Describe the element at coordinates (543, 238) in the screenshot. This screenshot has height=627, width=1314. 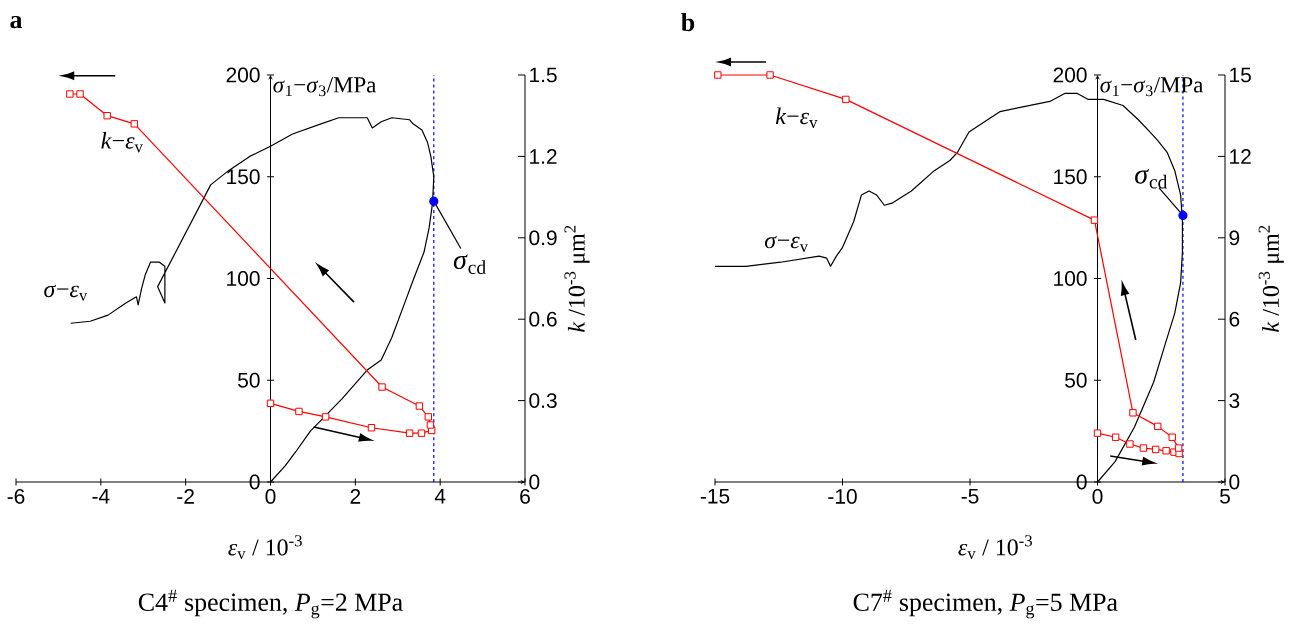
I see `y2-tick-label: 0.9` at that location.